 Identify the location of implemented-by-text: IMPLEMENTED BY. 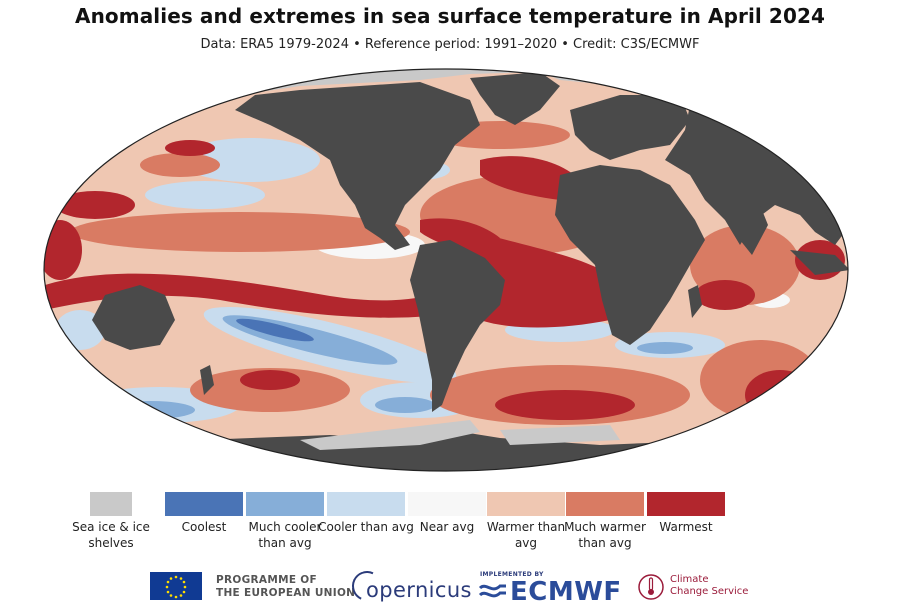
(512, 574).